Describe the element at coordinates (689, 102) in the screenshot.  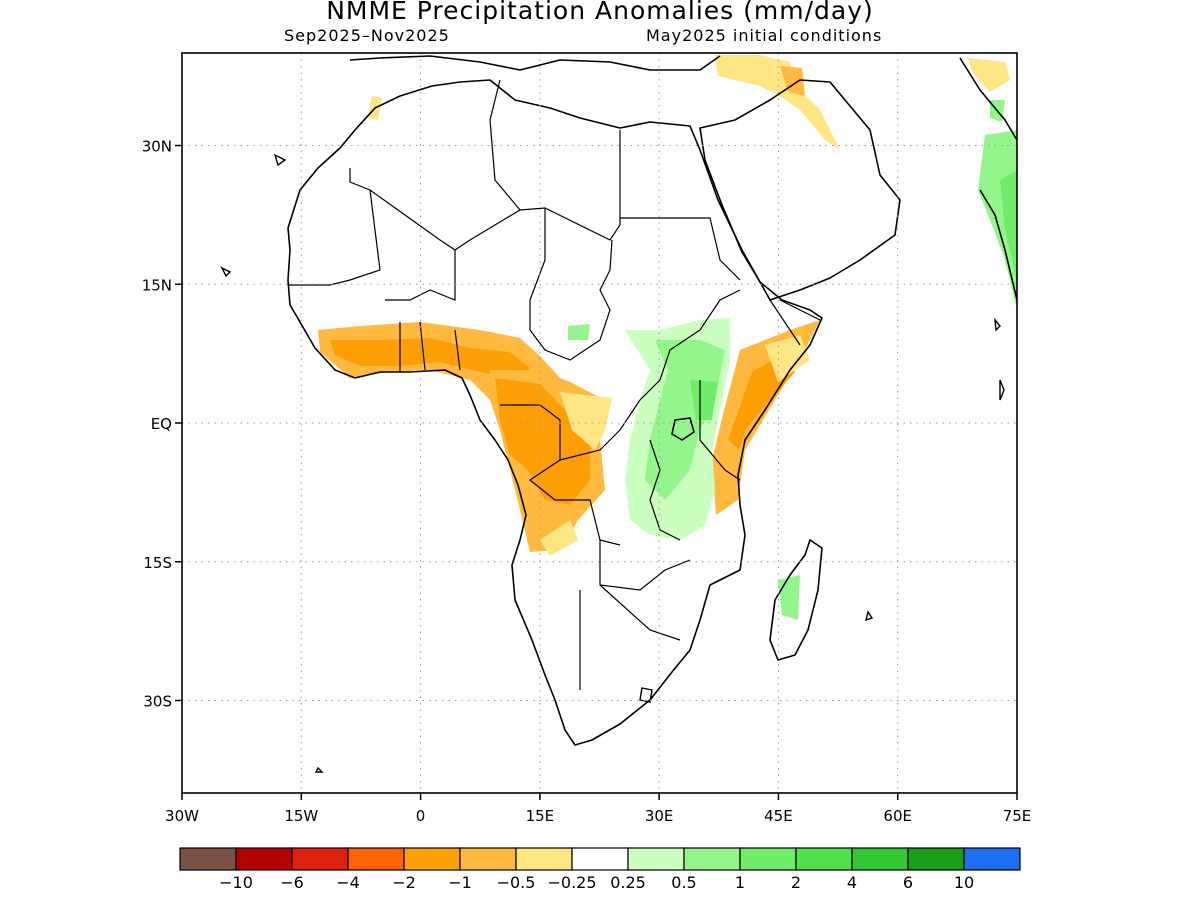
I see `dry-anomaly-region-middle-east` at that location.